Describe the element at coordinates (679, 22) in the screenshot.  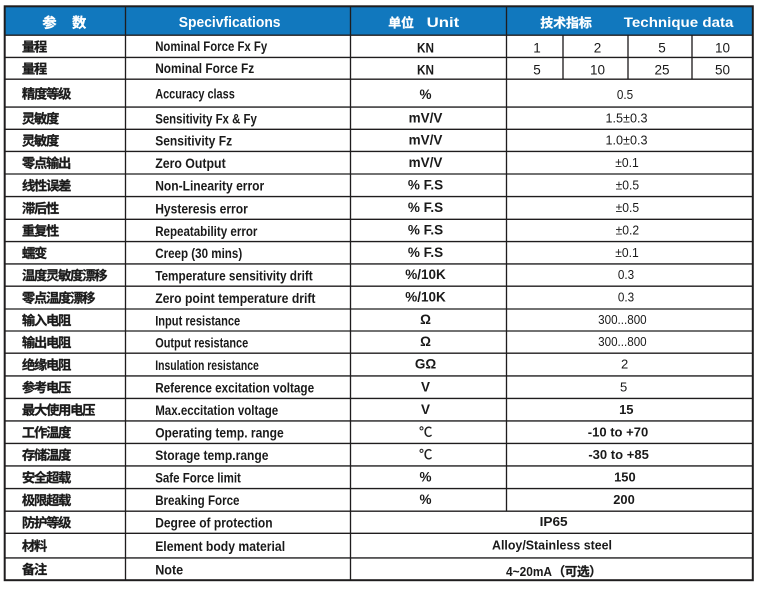
I see `svg-text: Technique data` at that location.